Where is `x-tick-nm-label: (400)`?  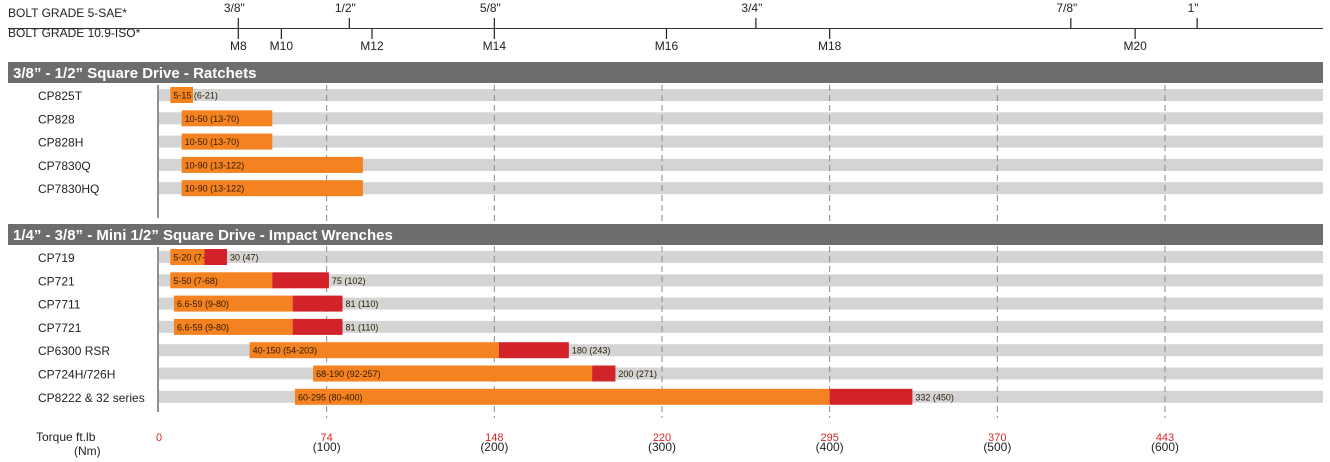
x-tick-nm-label: (400) is located at coordinates (830, 447).